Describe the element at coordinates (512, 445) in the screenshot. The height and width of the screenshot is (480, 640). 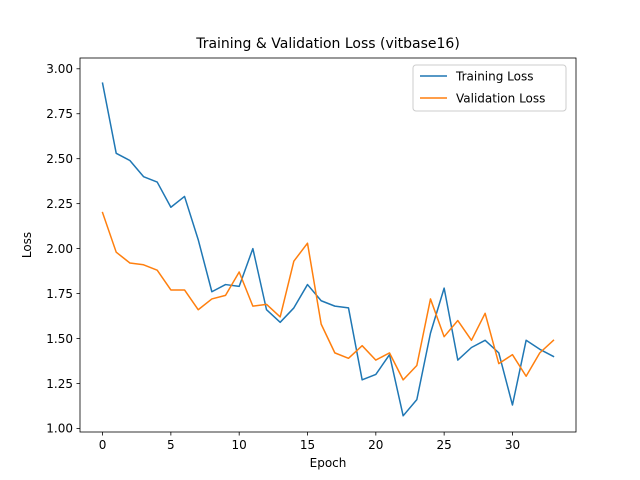
I see `x-tick-label: 30` at that location.